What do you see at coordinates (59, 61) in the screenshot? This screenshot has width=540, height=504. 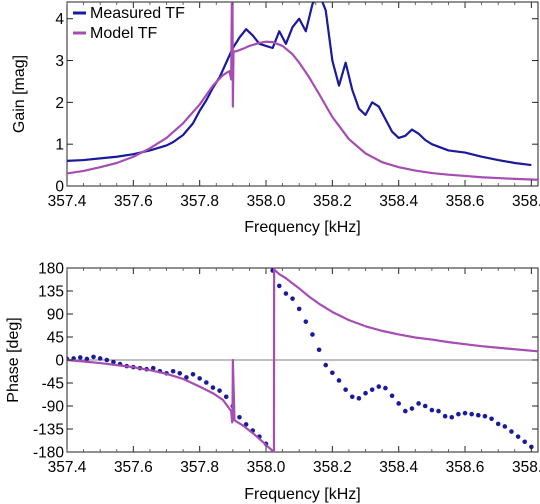 I see `gain-y-tick-label: 3` at bounding box center [59, 61].